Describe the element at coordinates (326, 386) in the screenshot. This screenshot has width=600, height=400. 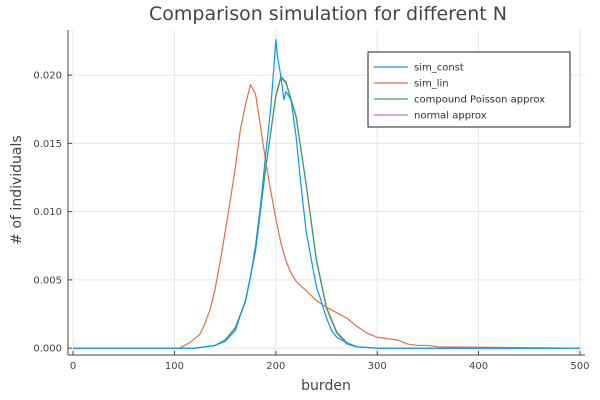
I see `x-axis-label: burden` at that location.